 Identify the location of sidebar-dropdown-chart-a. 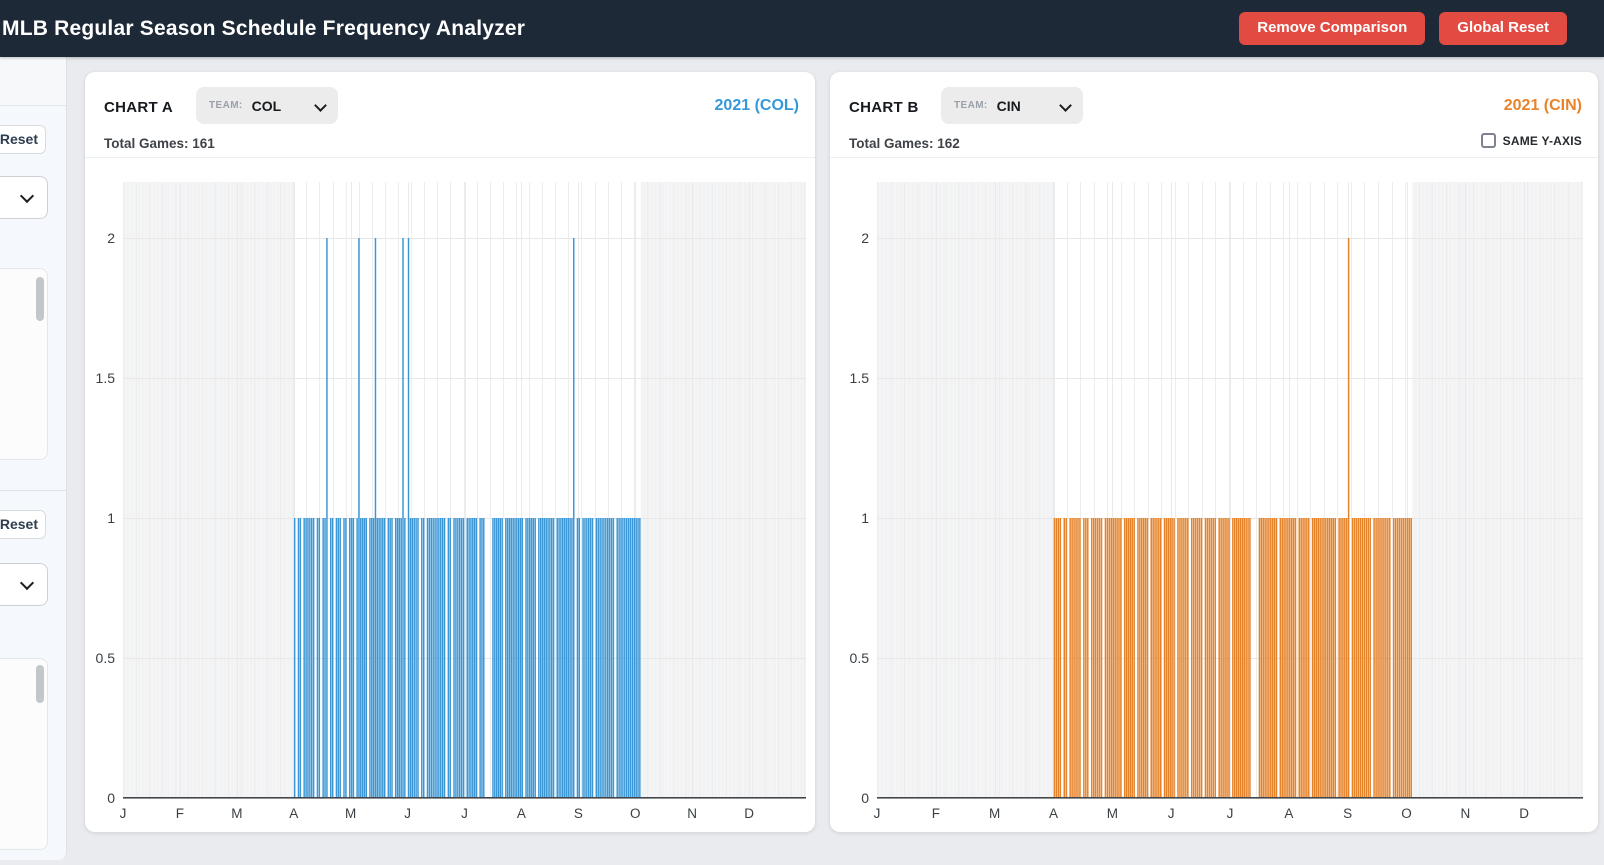
(24, 197).